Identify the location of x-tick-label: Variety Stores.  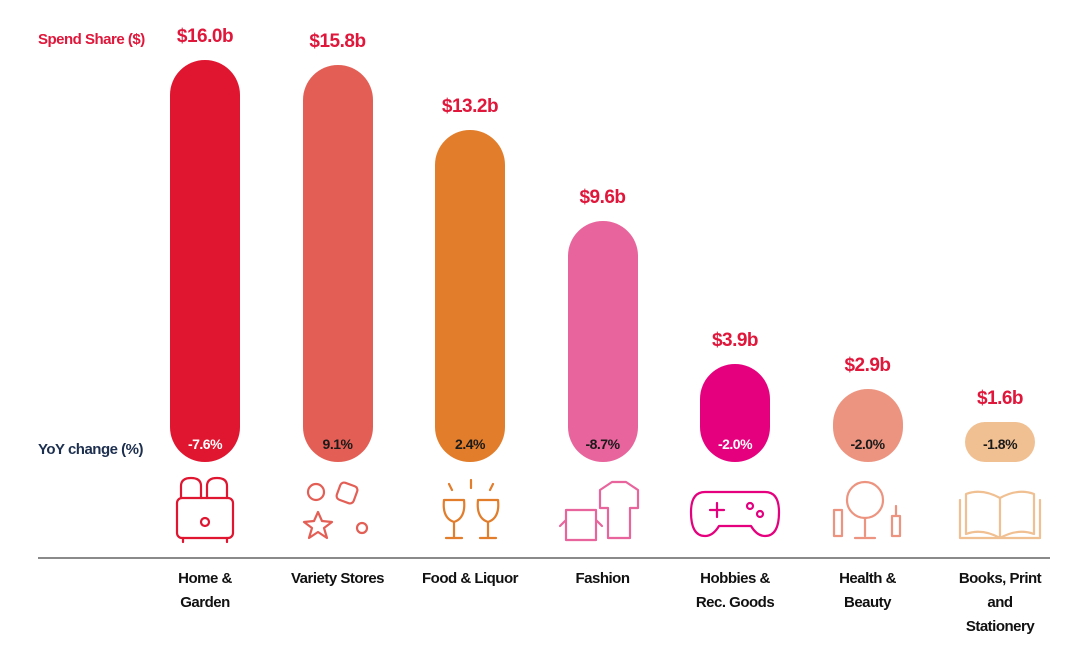
(337, 578).